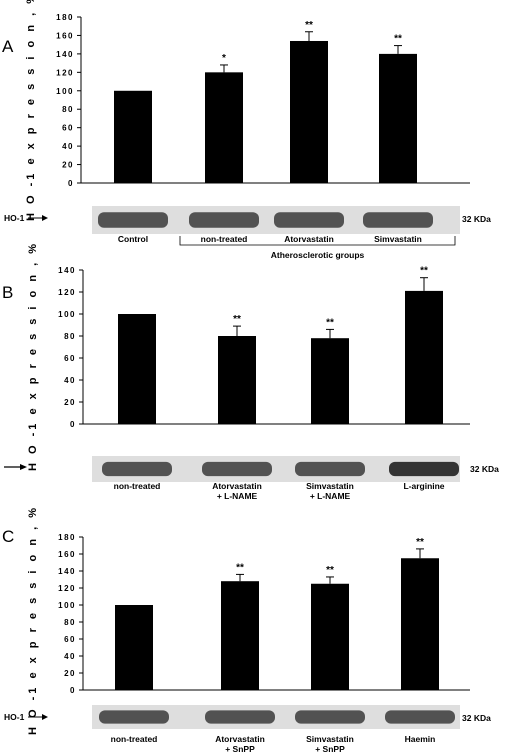 The width and height of the screenshot is (505, 756). Describe the element at coordinates (65, 54) in the screenshot. I see `panel-a-y-tick-label: 140` at that location.